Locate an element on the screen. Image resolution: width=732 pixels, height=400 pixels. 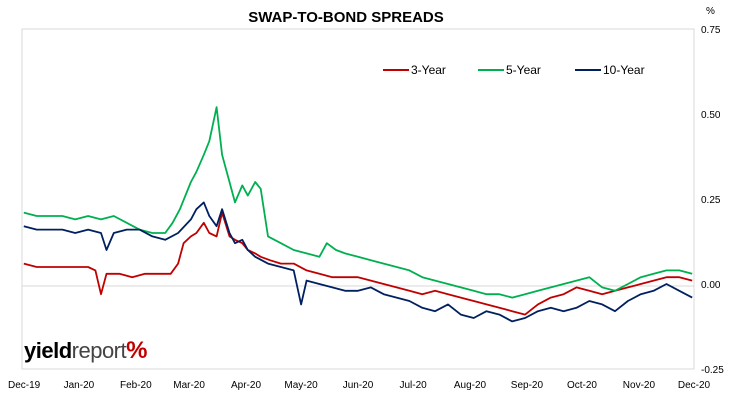
legend: 3-Year 5-Year 10-Year is located at coordinates (514, 70).